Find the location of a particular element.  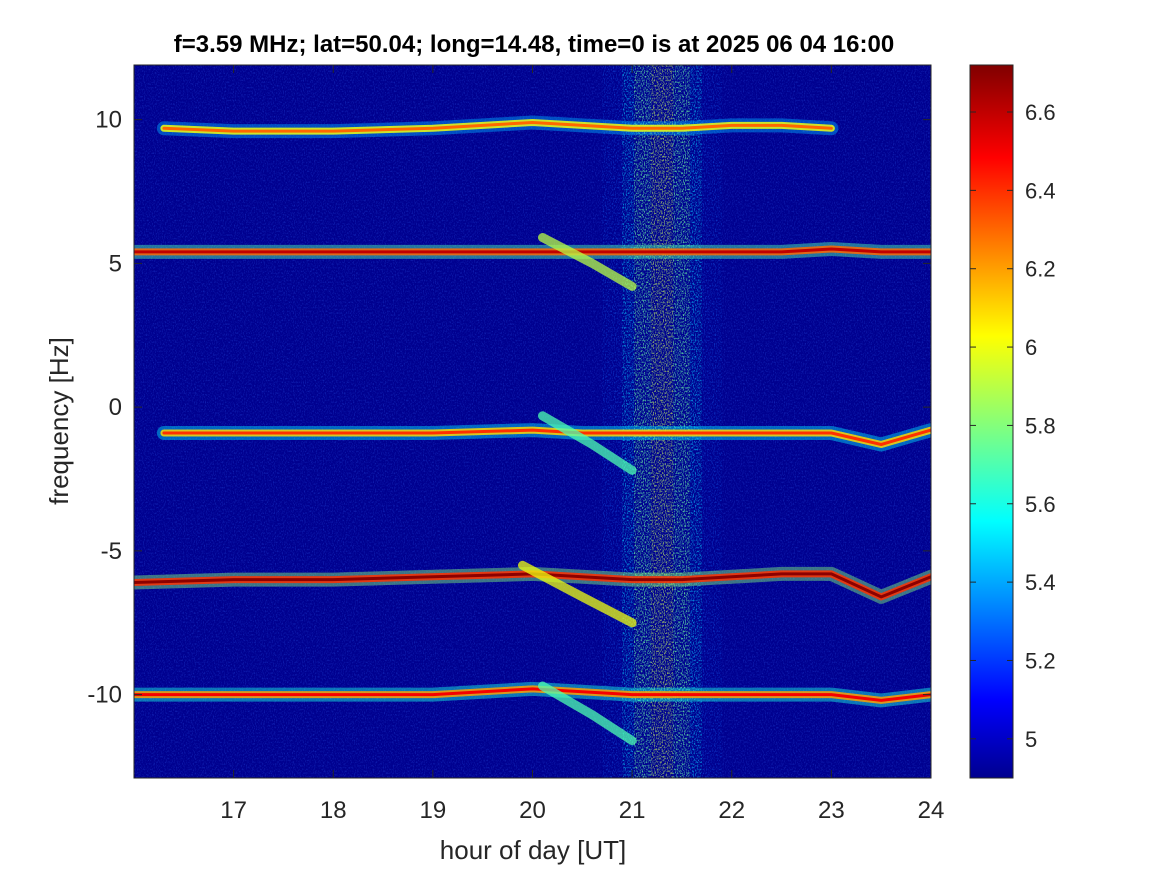

colorbar-tick-label: 6.2 is located at coordinates (1040, 269).